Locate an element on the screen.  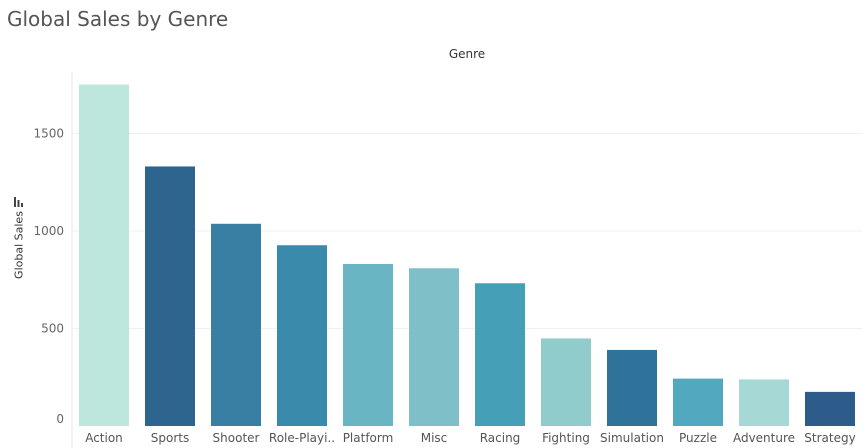
y-tick-label: 0 is located at coordinates (60, 419).